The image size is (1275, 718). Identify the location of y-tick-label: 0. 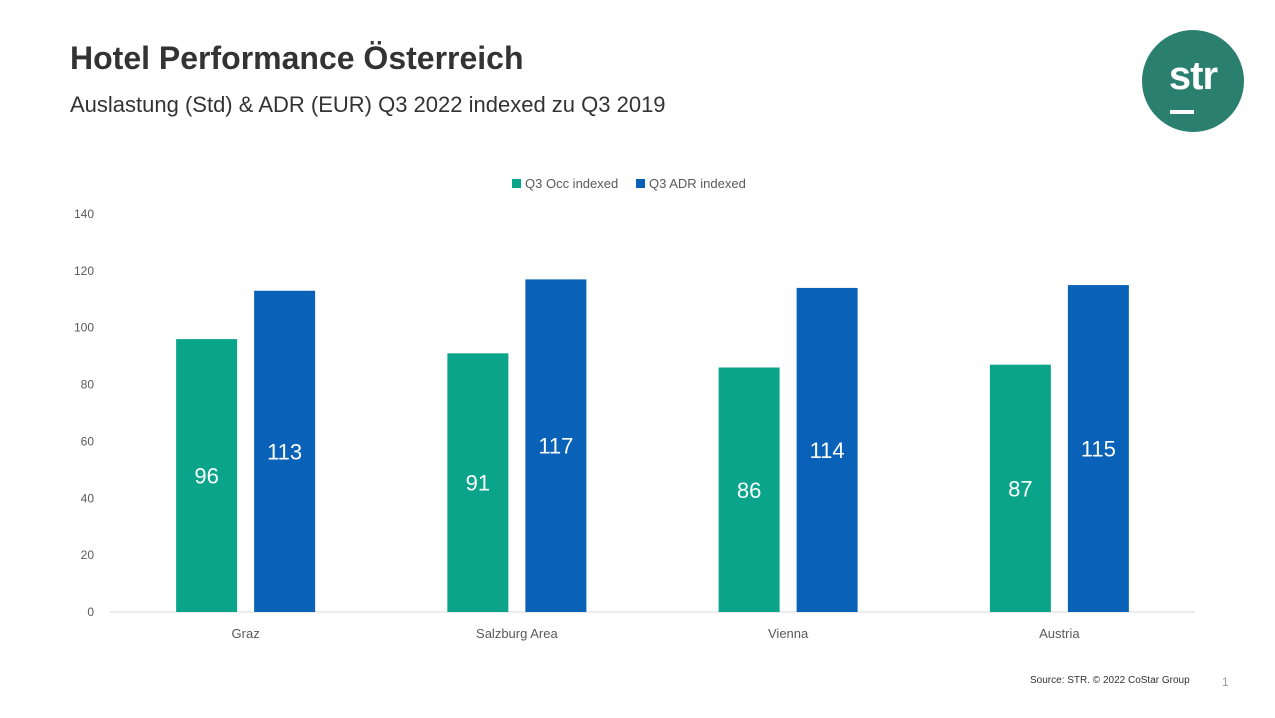
(90, 612).